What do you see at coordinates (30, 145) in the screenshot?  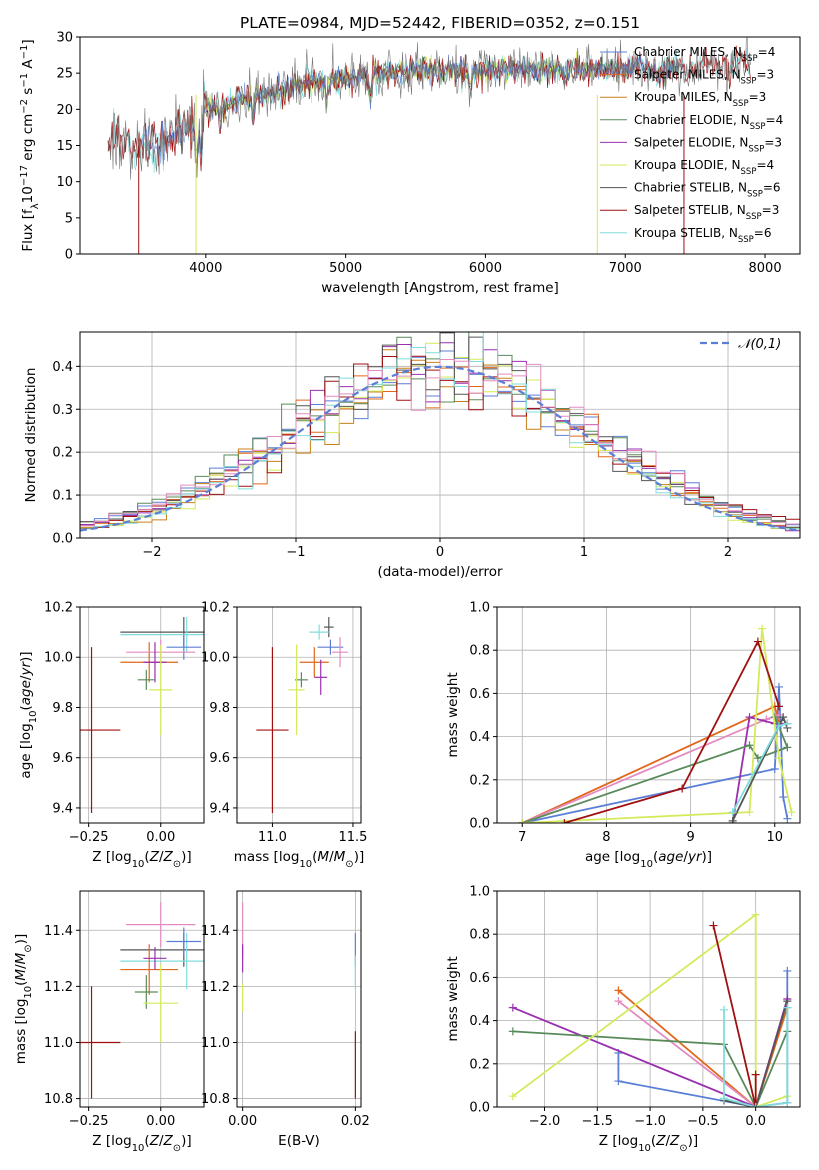 I see `y-axis-label: Flux [fλ10−17 erg cm−2 s−1 A−1]` at bounding box center [30, 145].